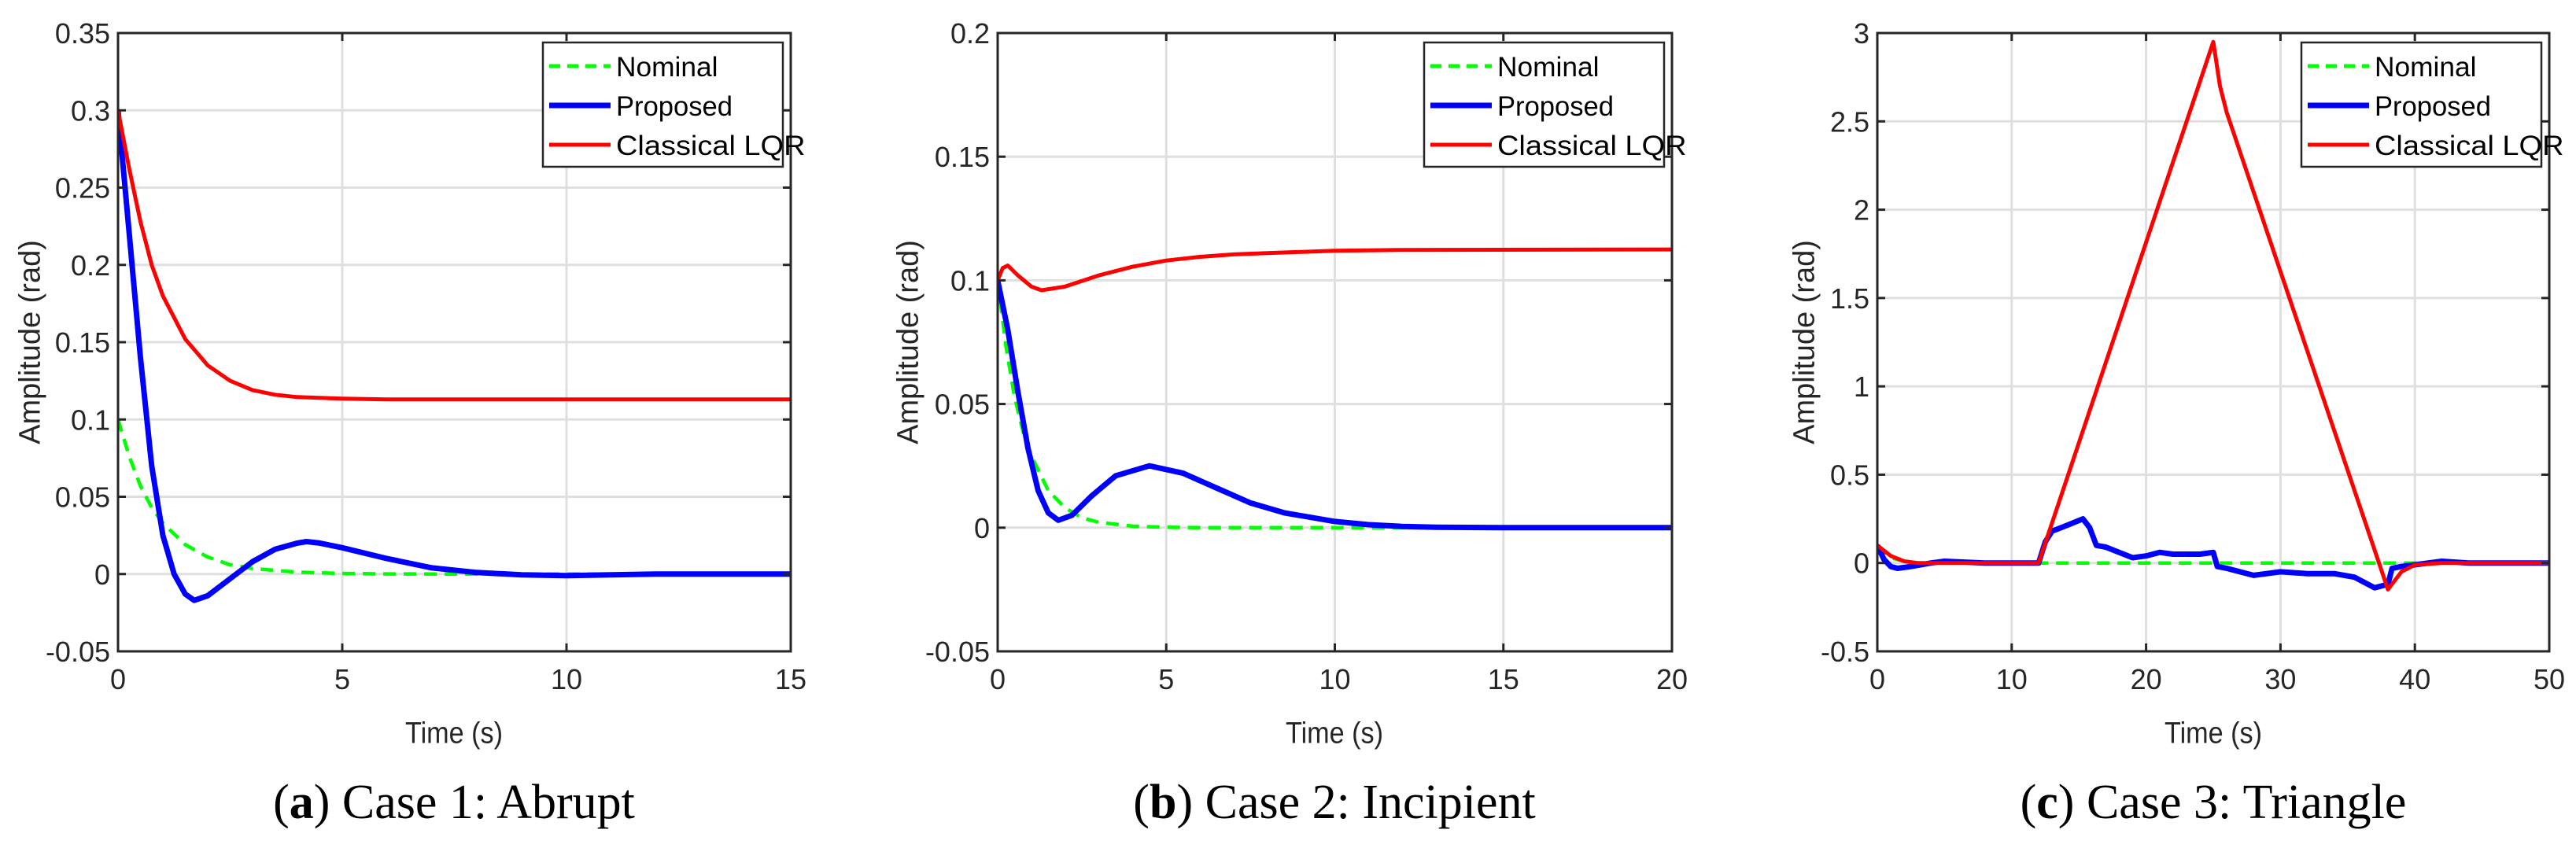  What do you see at coordinates (1850, 298) in the screenshot?
I see `y-tick-label: 1.5` at bounding box center [1850, 298].